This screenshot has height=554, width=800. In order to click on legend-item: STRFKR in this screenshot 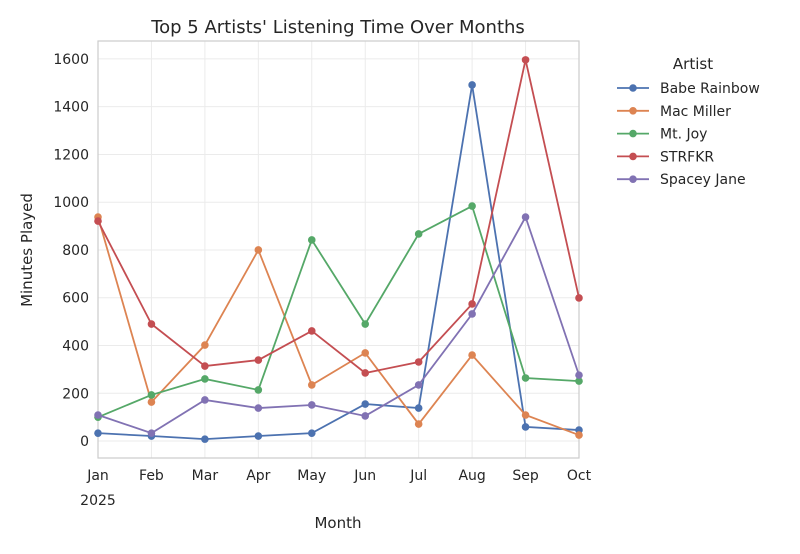, I will do `click(665, 157)`.